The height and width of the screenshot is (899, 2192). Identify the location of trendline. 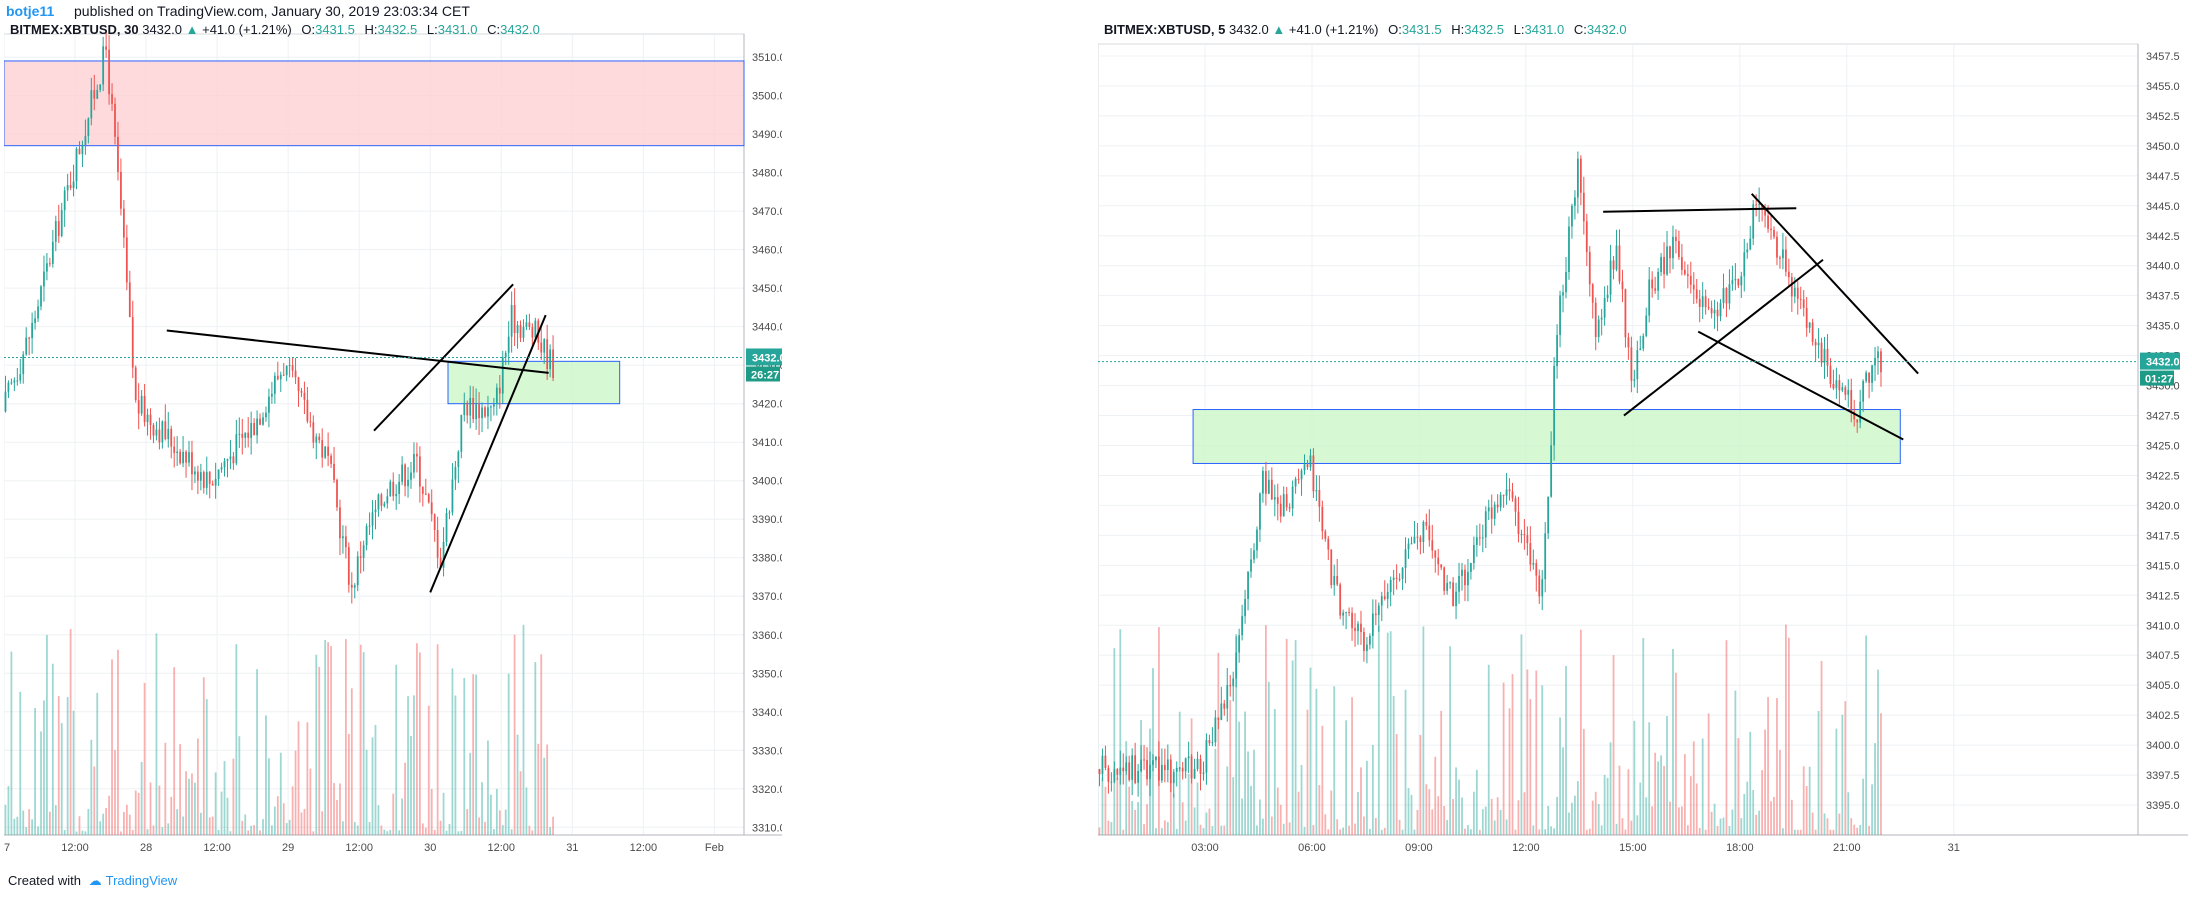
(1800, 385).